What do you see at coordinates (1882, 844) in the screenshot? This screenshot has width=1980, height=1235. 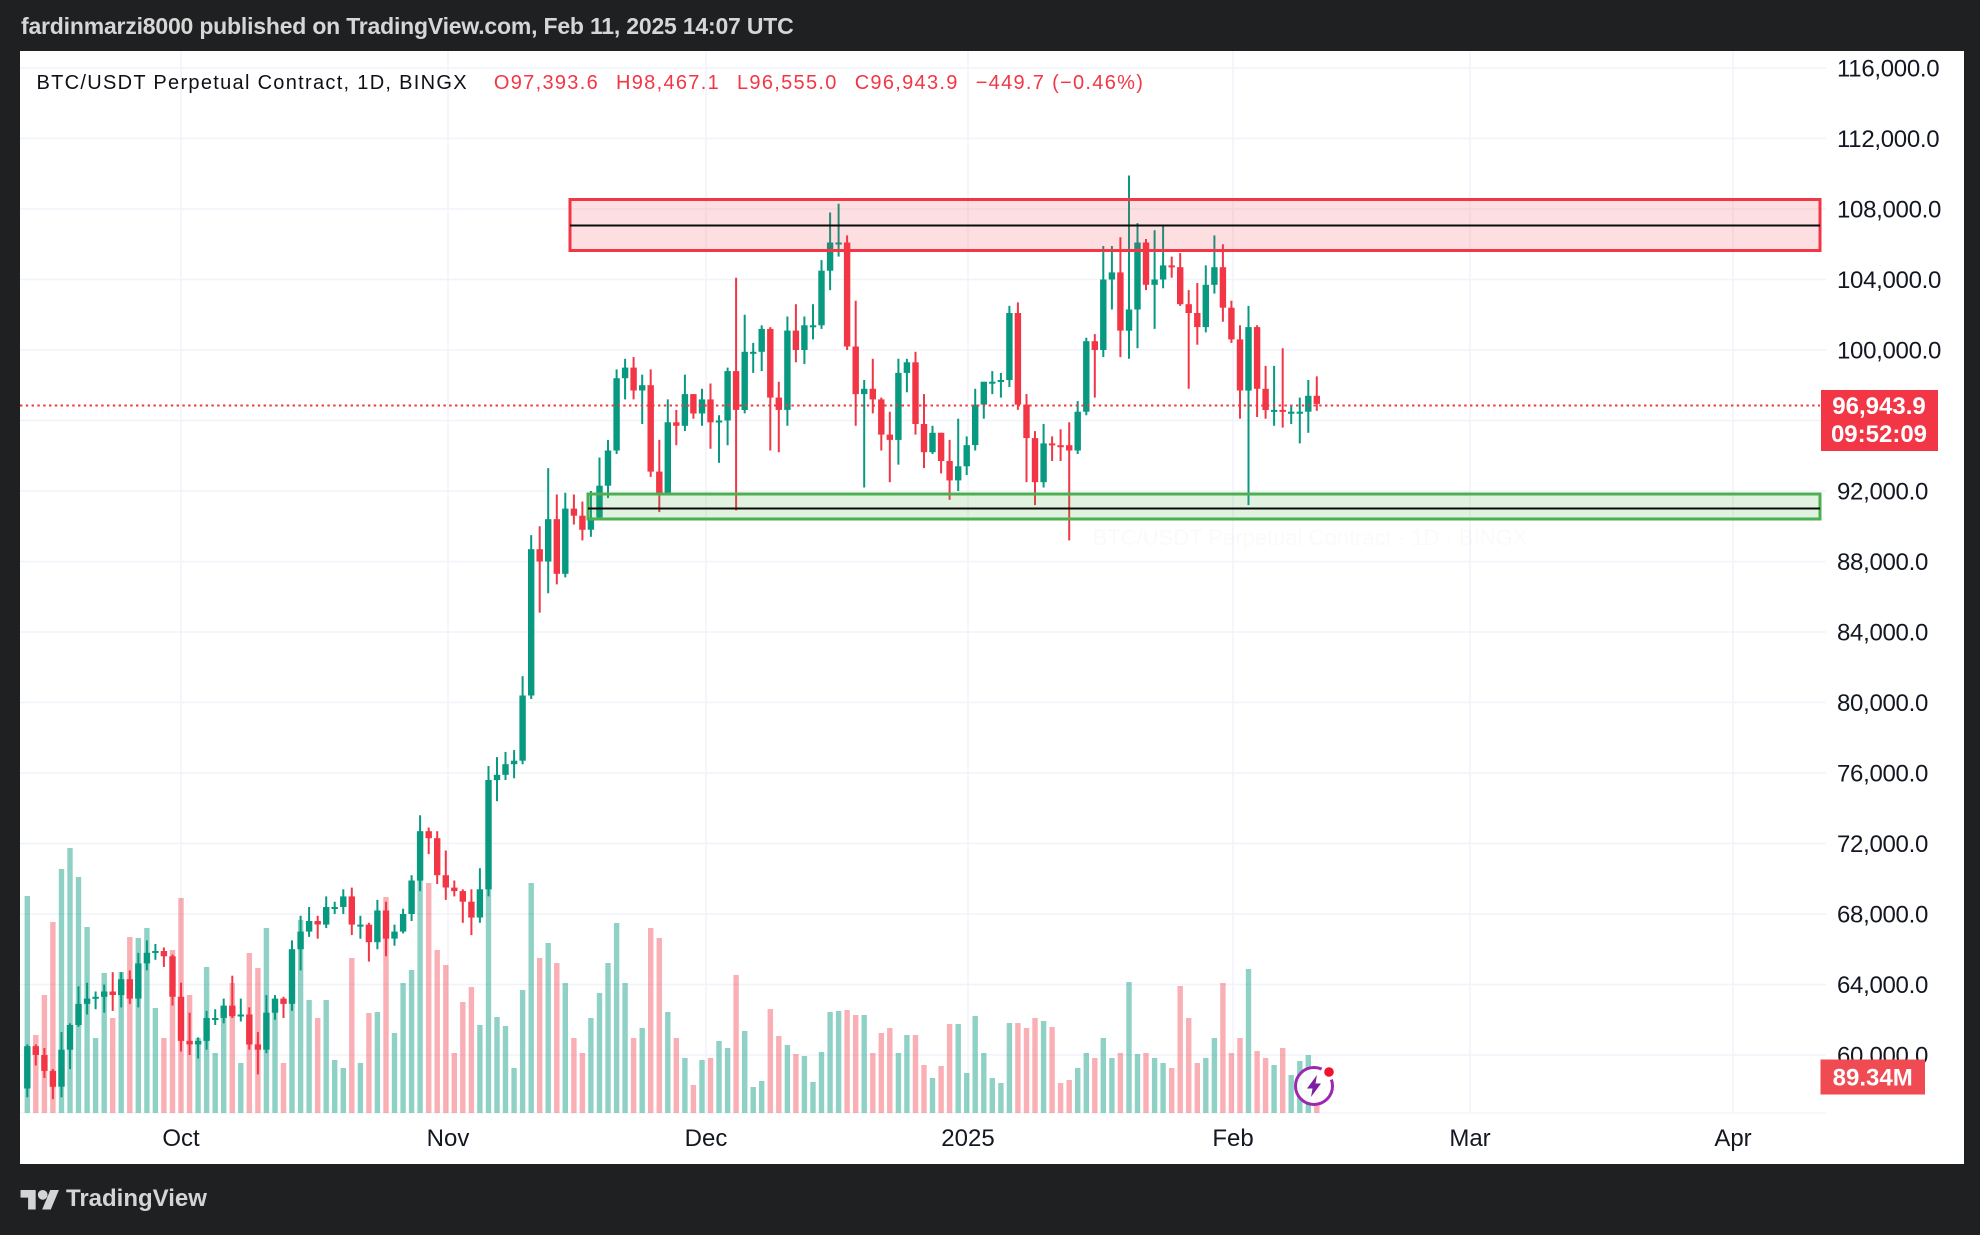 I see `svg-text: 72,000.0` at bounding box center [1882, 844].